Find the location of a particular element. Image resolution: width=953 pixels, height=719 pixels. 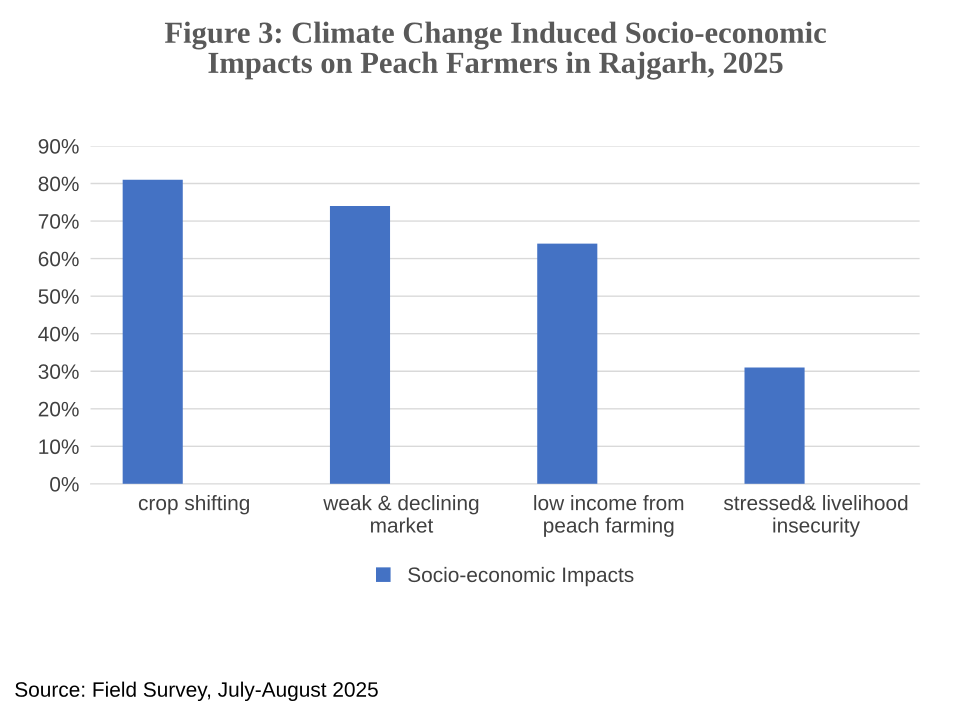

x-tick-label: low income from peach farming is located at coordinates (609, 516).